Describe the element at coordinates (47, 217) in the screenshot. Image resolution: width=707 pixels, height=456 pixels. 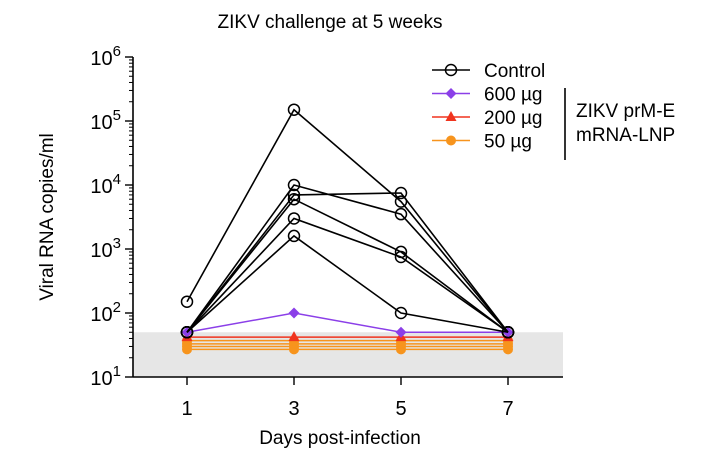
I see `y-axis-title: Viral RNA copies/ml` at that location.